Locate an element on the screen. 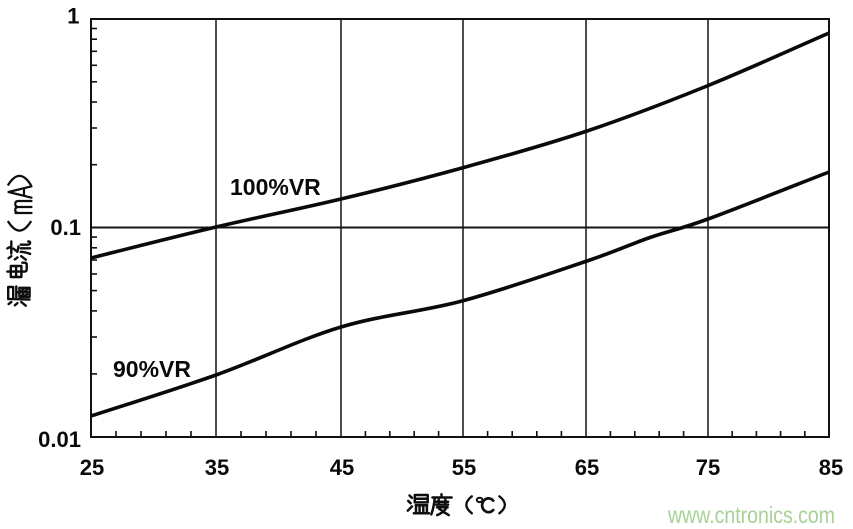 This screenshot has width=853, height=529. svg-text: 75 is located at coordinates (708, 467).